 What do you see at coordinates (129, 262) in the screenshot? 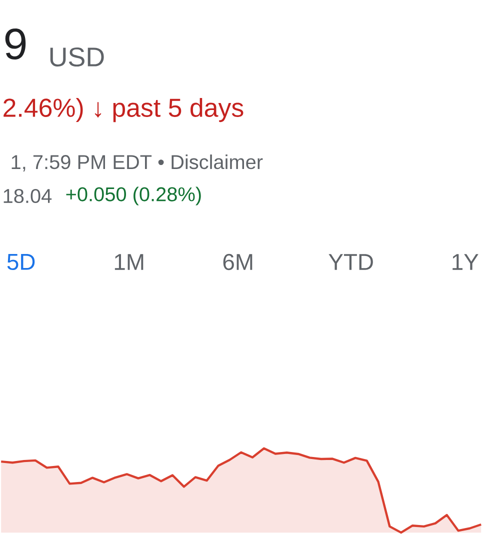
I see `text: 1M` at bounding box center [129, 262].